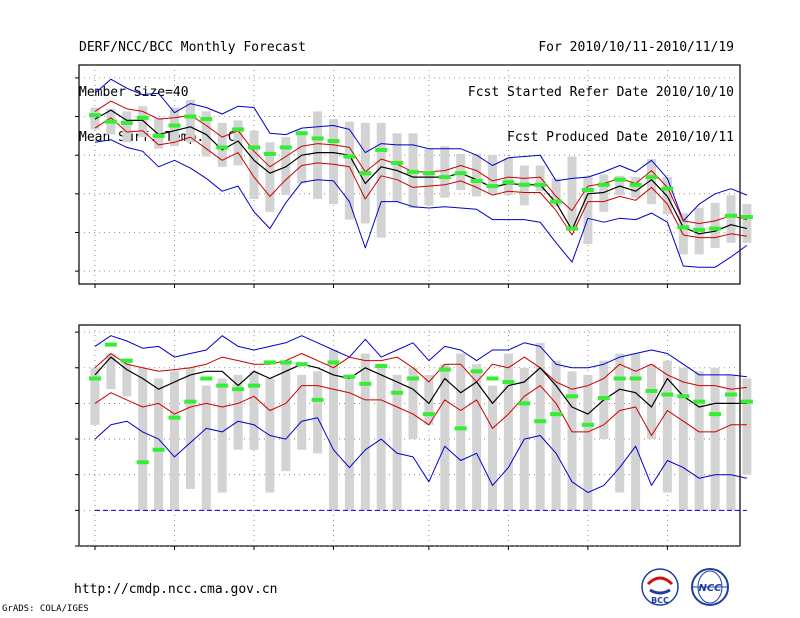  What do you see at coordinates (660, 600) in the screenshot?
I see `bcc-logo-text: BCC` at bounding box center [660, 600].